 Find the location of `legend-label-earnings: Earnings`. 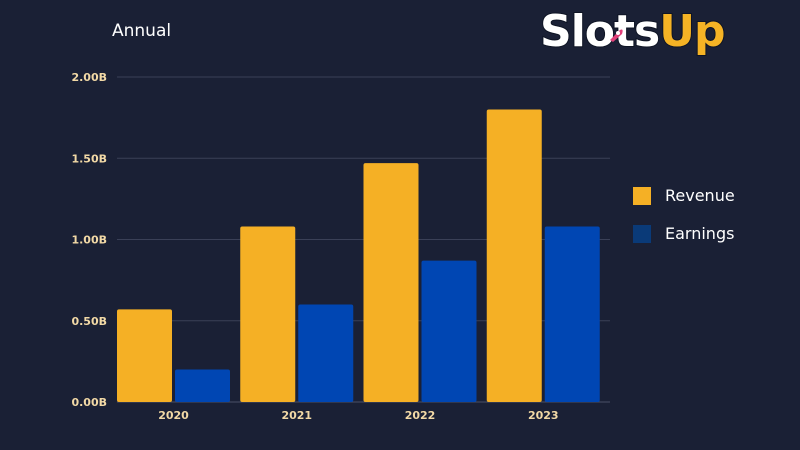

legend-label-earnings: Earnings is located at coordinates (700, 233).